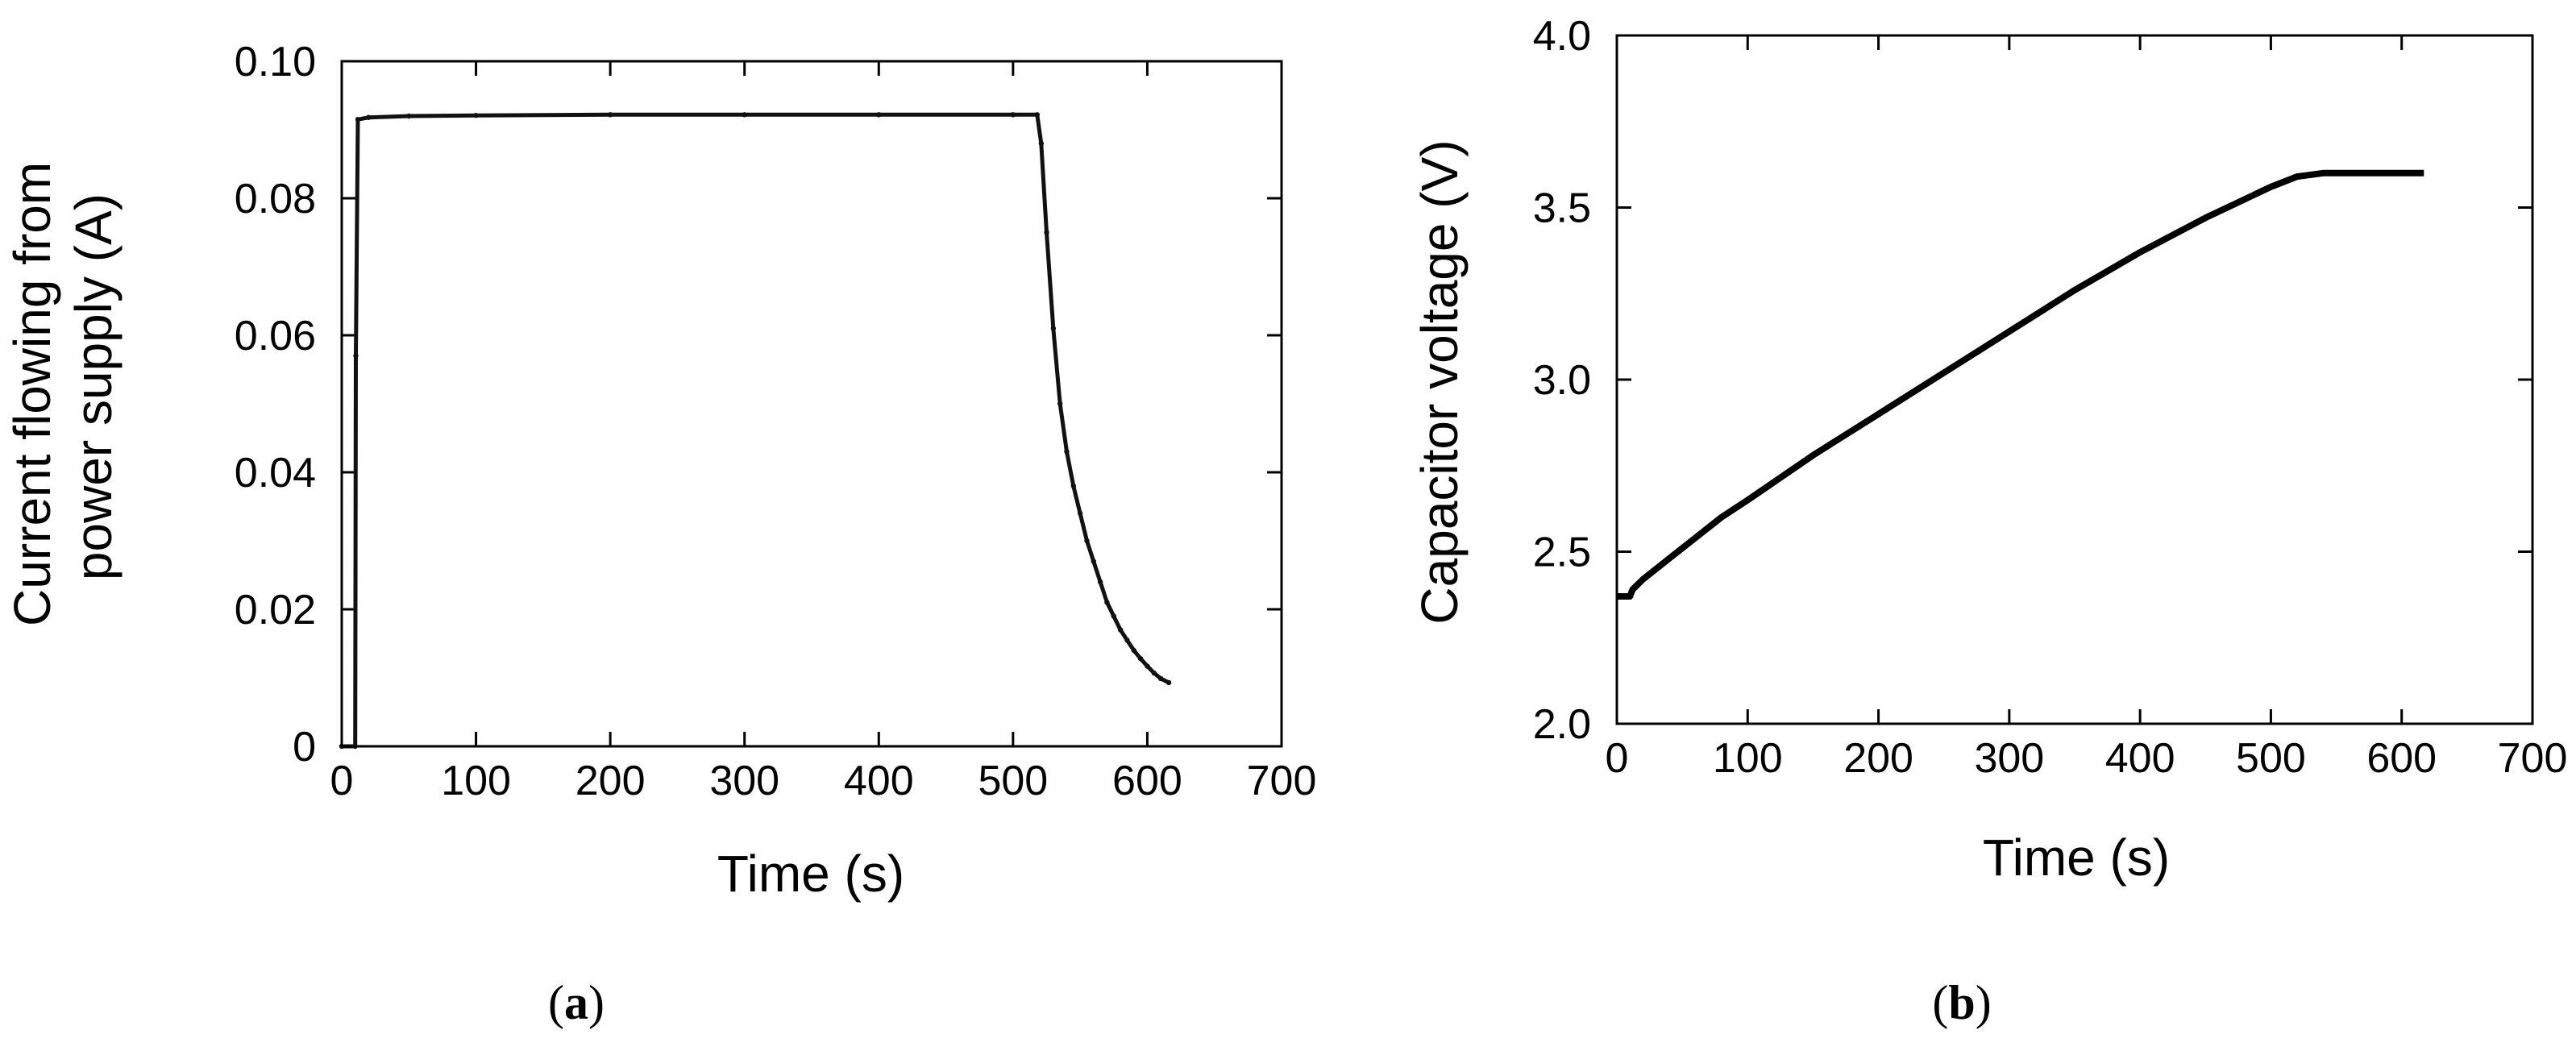 Image resolution: width=2576 pixels, height=1055 pixels. What do you see at coordinates (476, 781) in the screenshot?
I see `panel-a-x-tick-label: 100` at bounding box center [476, 781].